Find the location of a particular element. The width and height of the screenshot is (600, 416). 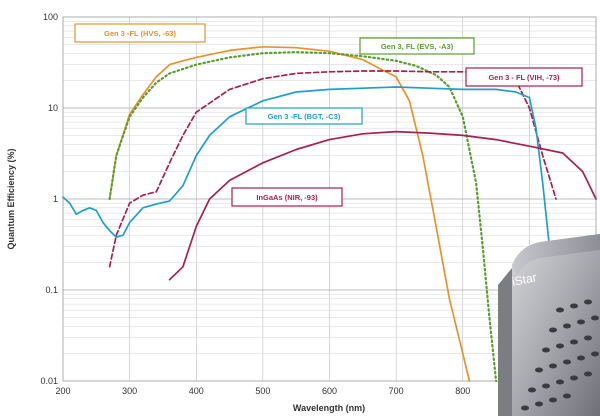

label-ingaas-text: InGaAs (NIR, -93) is located at coordinates (287, 197).